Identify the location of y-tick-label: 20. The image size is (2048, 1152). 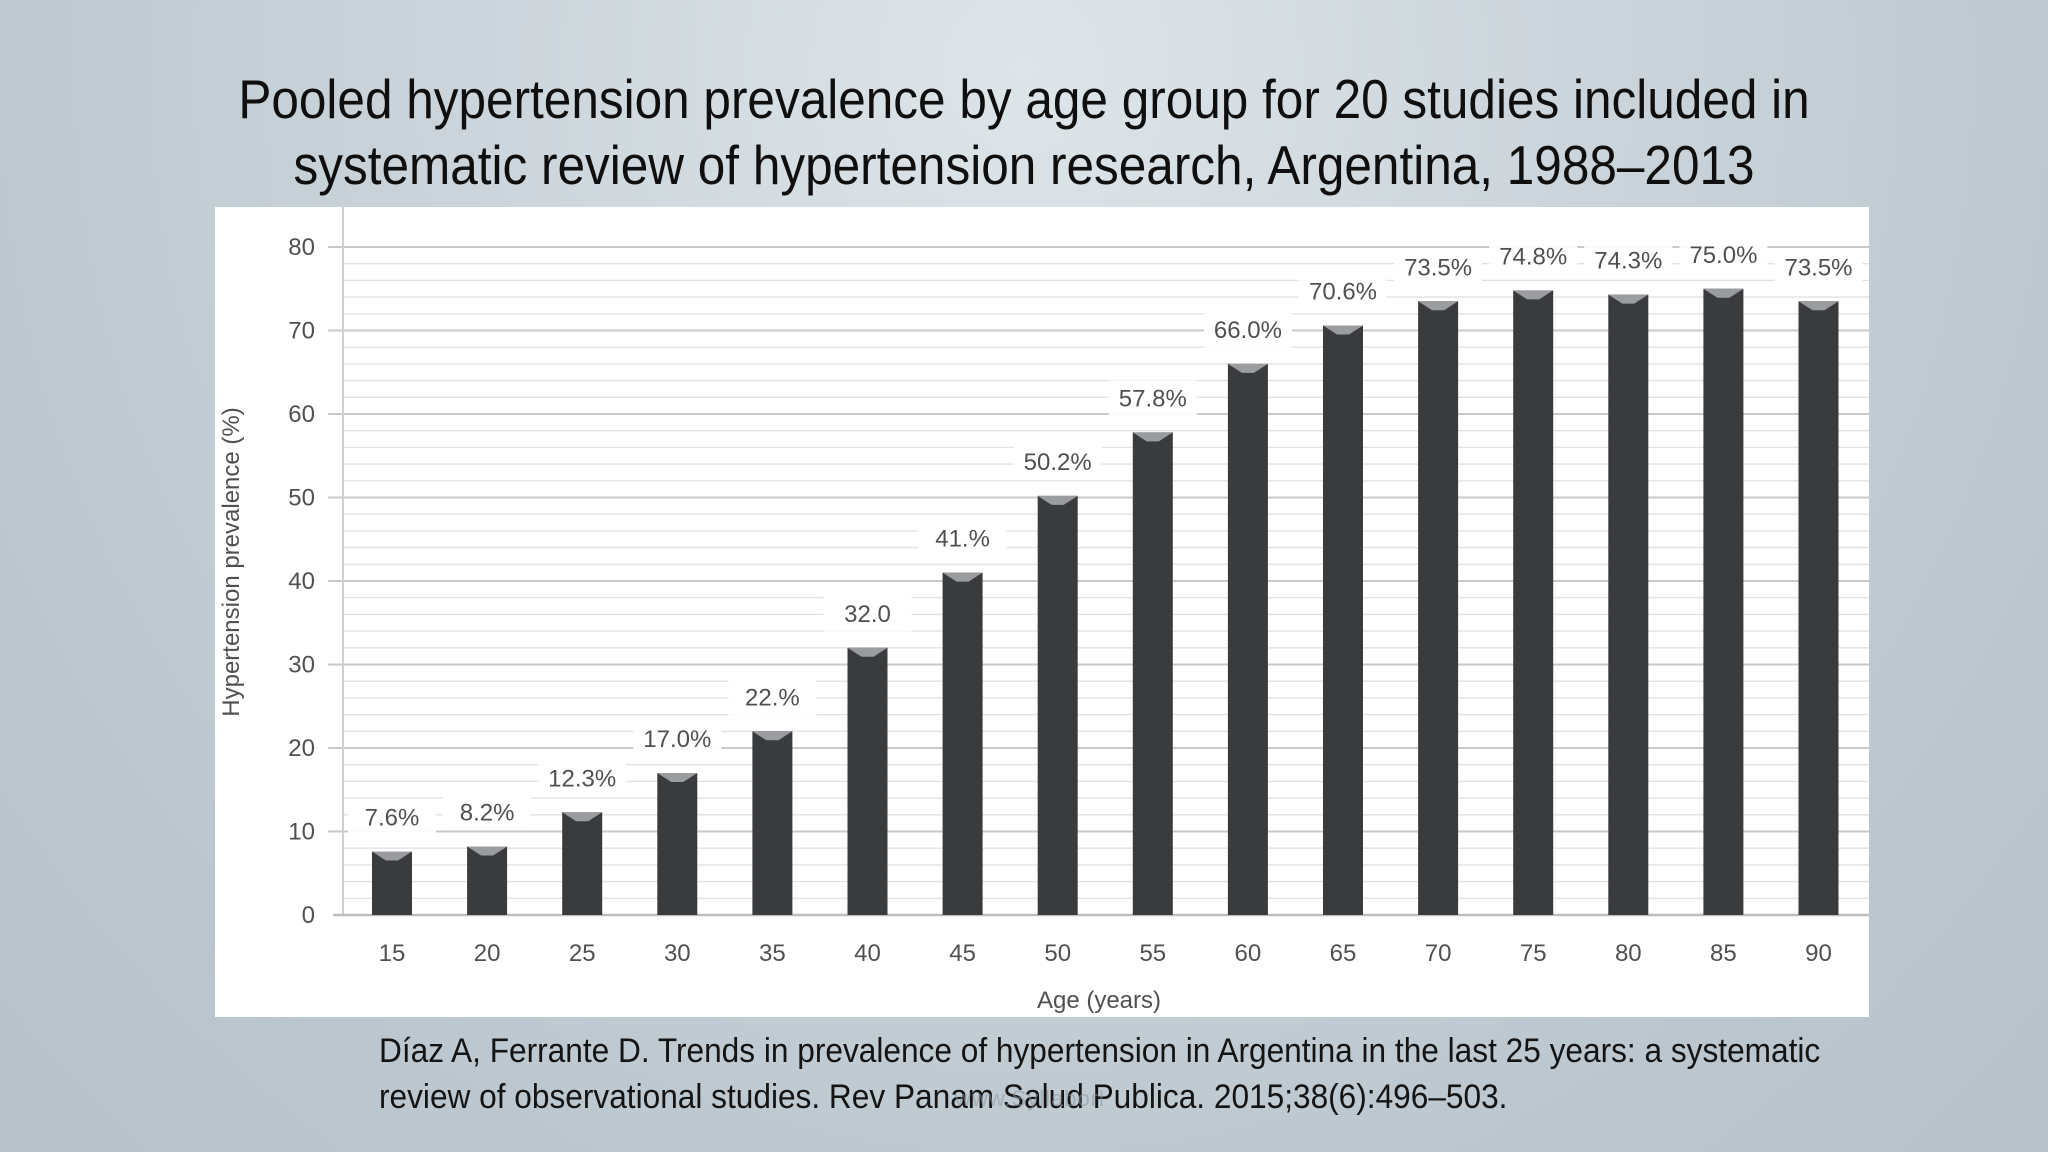
(301, 748).